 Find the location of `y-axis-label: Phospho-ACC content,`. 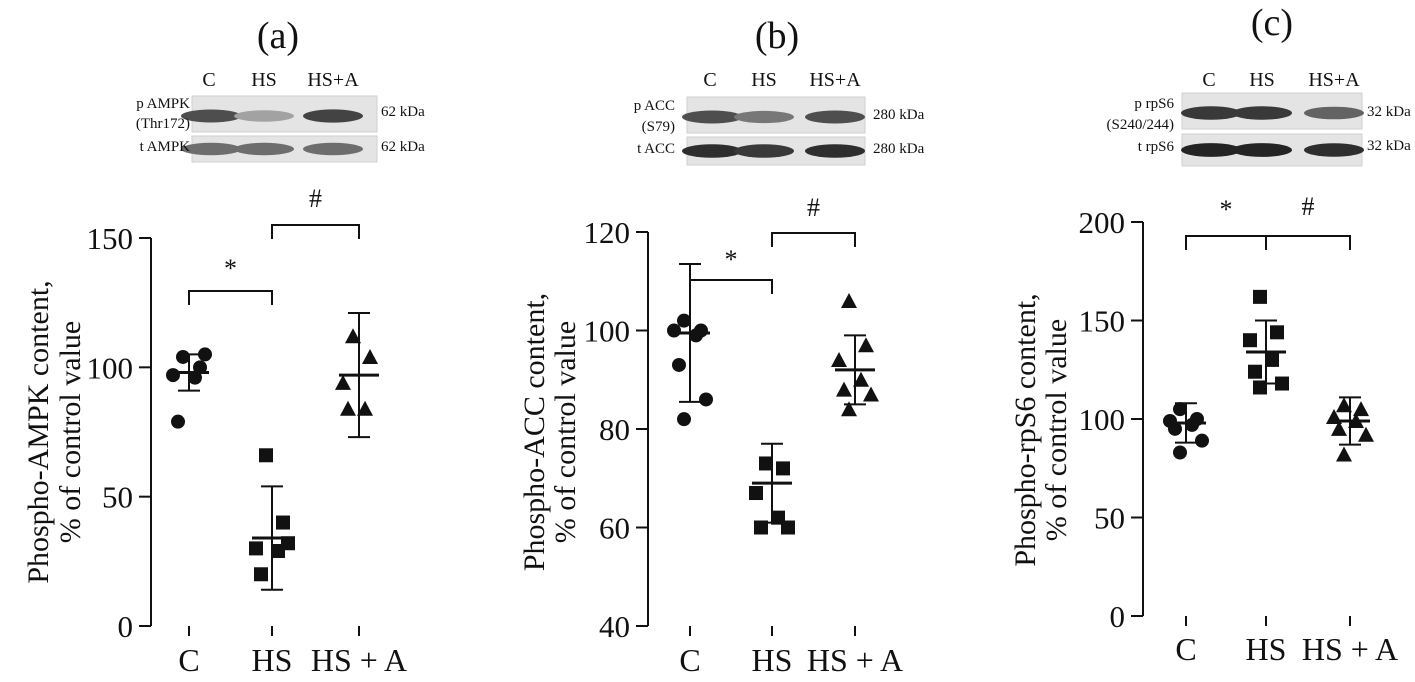

y-axis-label: Phospho-ACC content, is located at coordinates (534, 432).